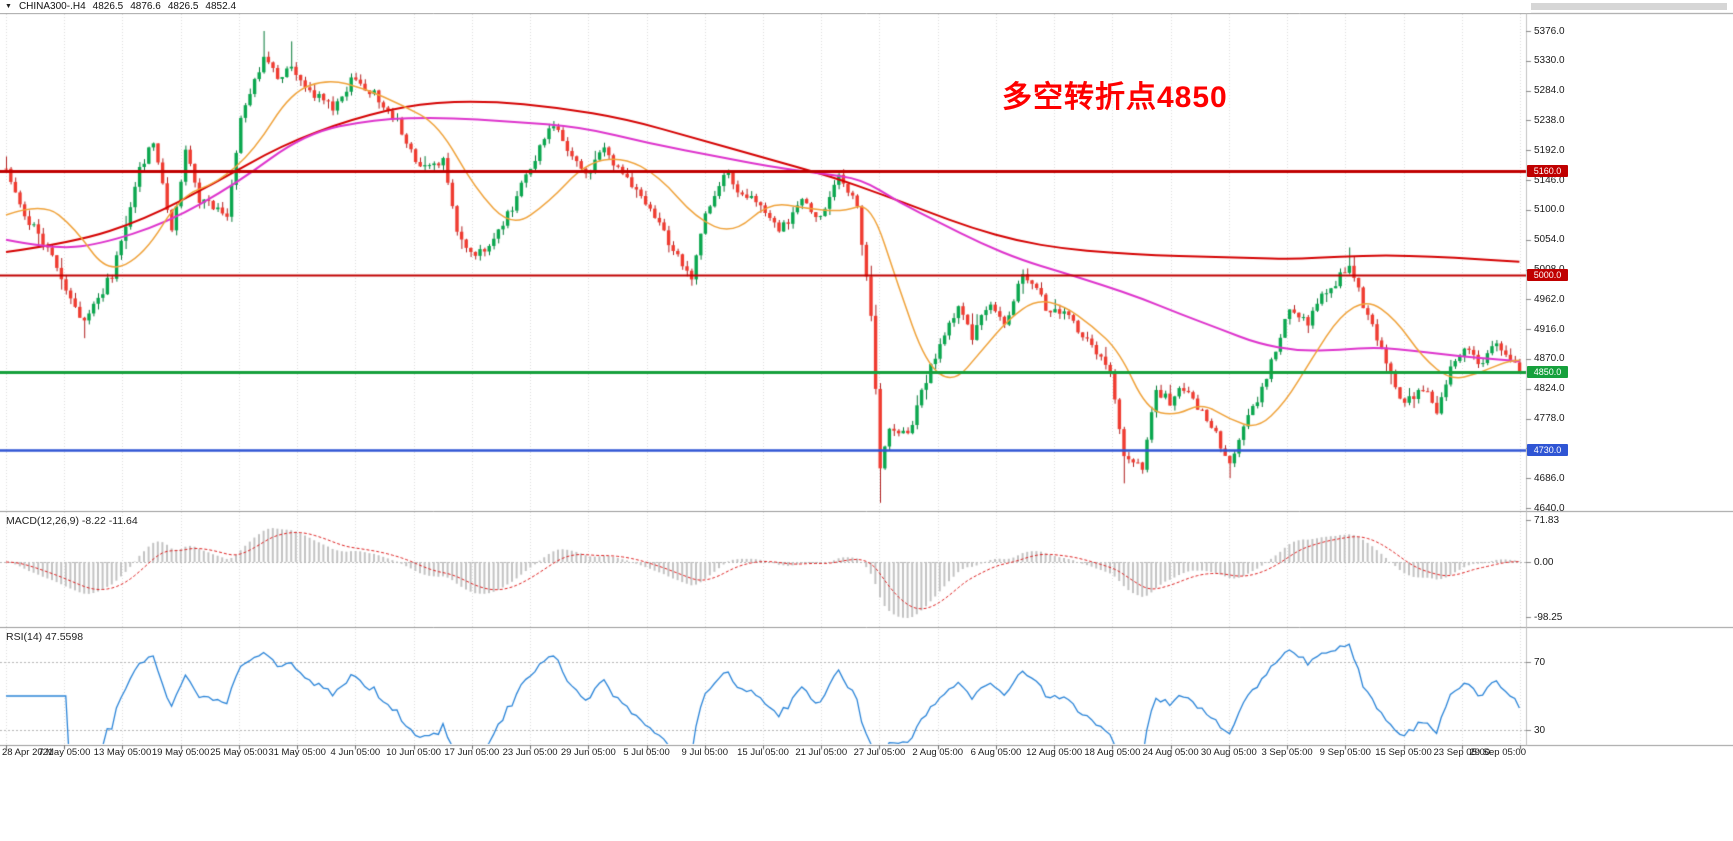  I want to click on price-axis-label: 5054.0, so click(1549, 240).